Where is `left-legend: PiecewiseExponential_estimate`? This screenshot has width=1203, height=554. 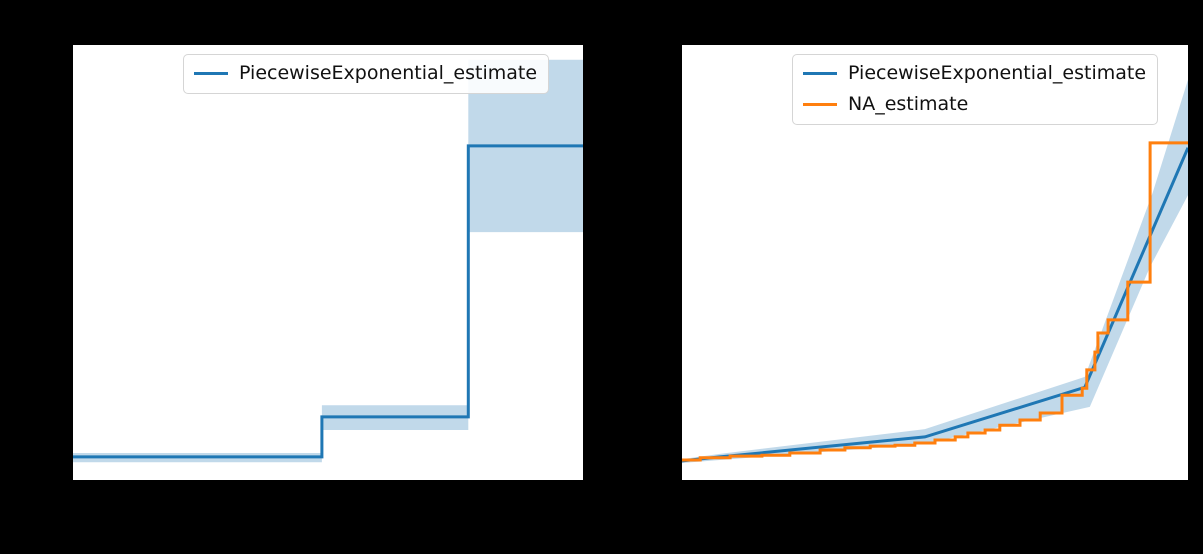
left-legend: PiecewiseExponential_estimate is located at coordinates (366, 74).